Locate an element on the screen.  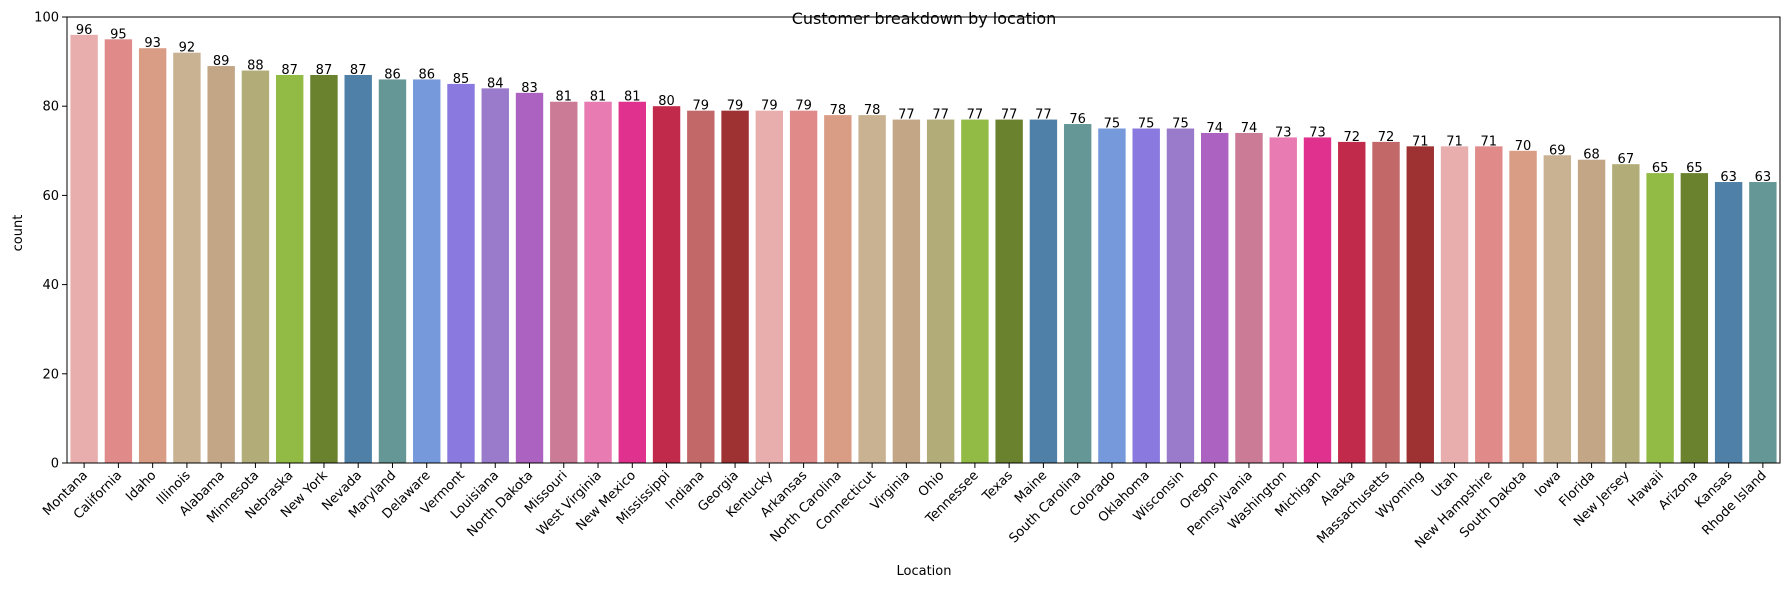
data-label: 80 is located at coordinates (666, 101).